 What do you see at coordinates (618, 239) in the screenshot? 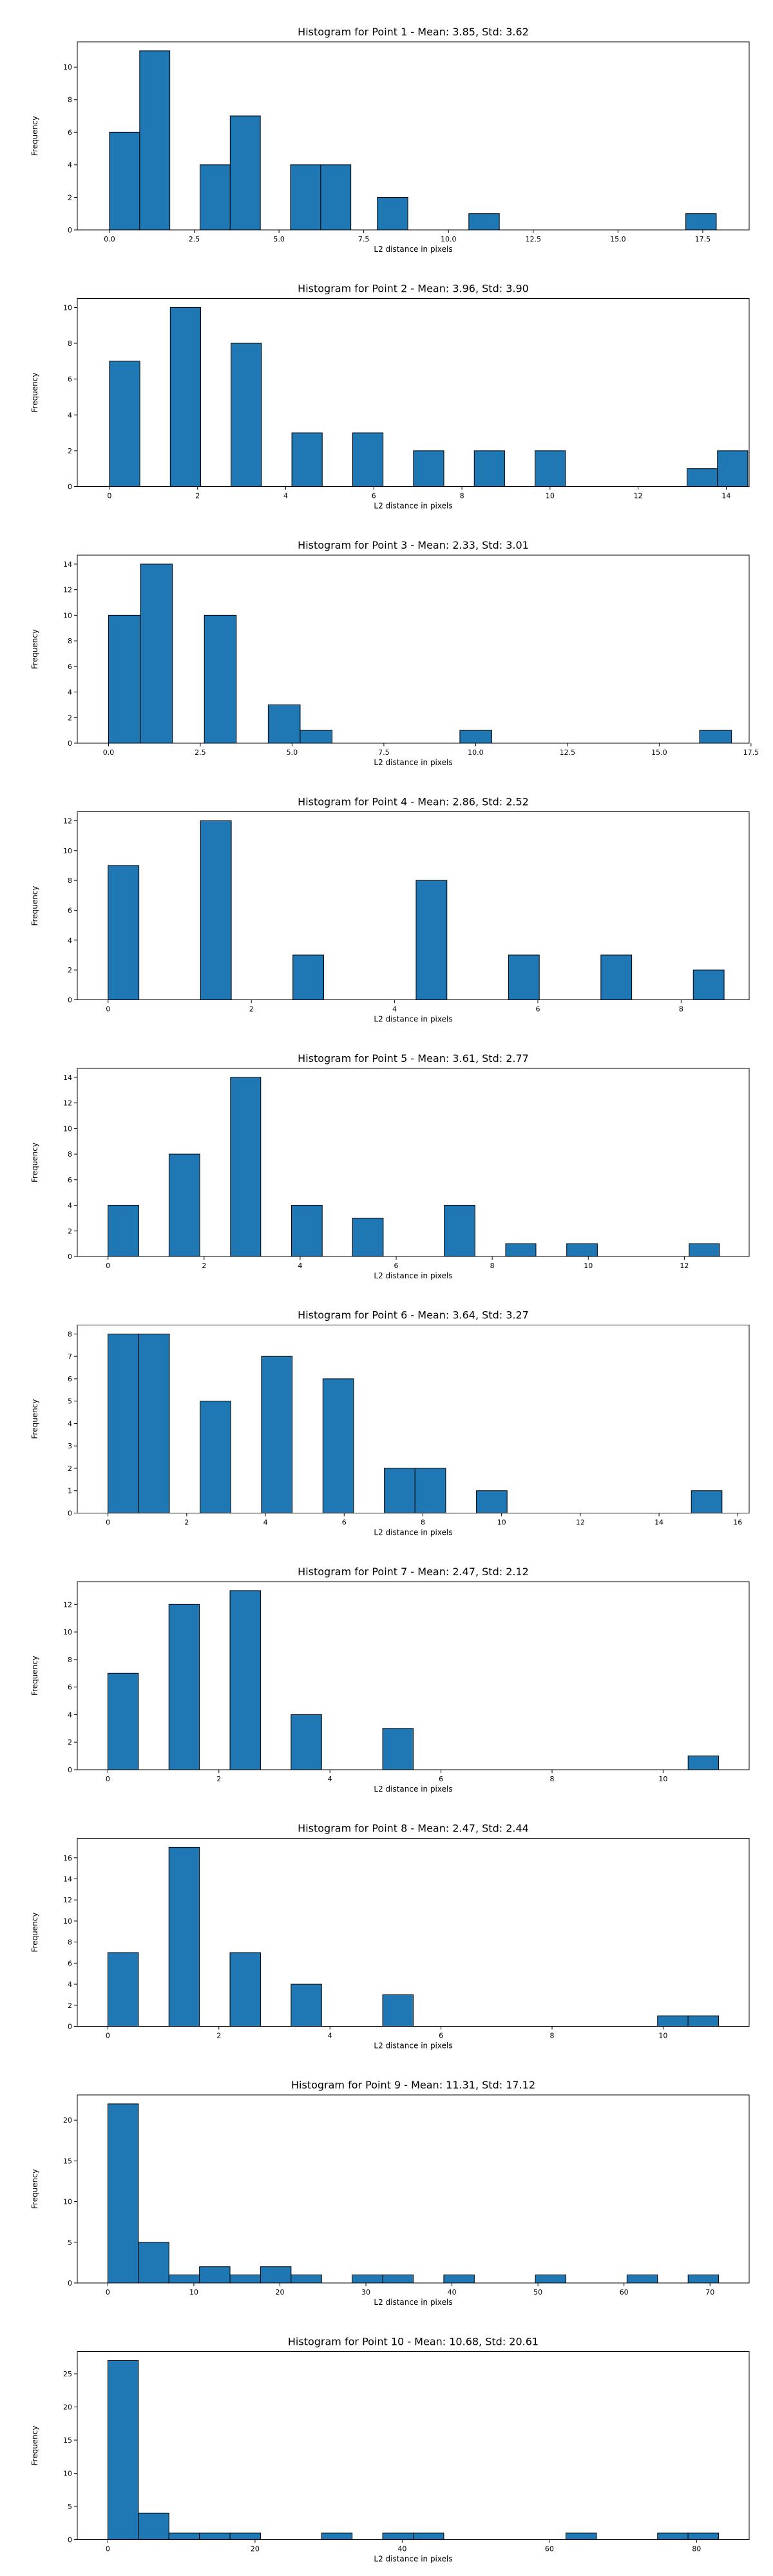
I see `x-tick-label: 15.0` at bounding box center [618, 239].